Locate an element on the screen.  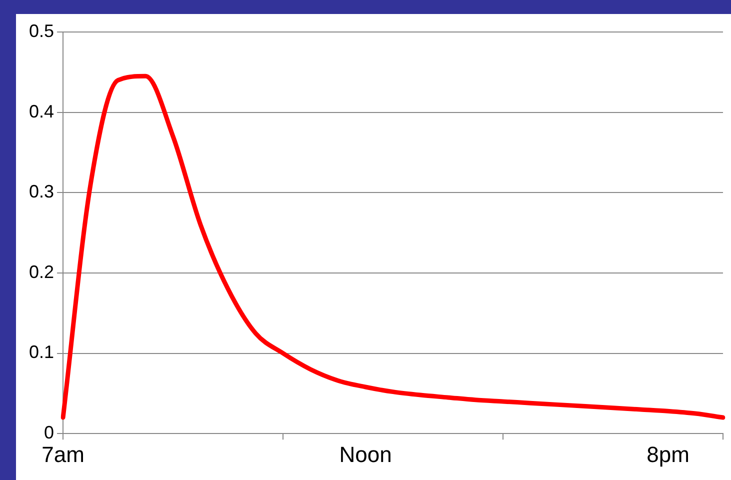
y-tick-label: 0 is located at coordinates (49, 432).